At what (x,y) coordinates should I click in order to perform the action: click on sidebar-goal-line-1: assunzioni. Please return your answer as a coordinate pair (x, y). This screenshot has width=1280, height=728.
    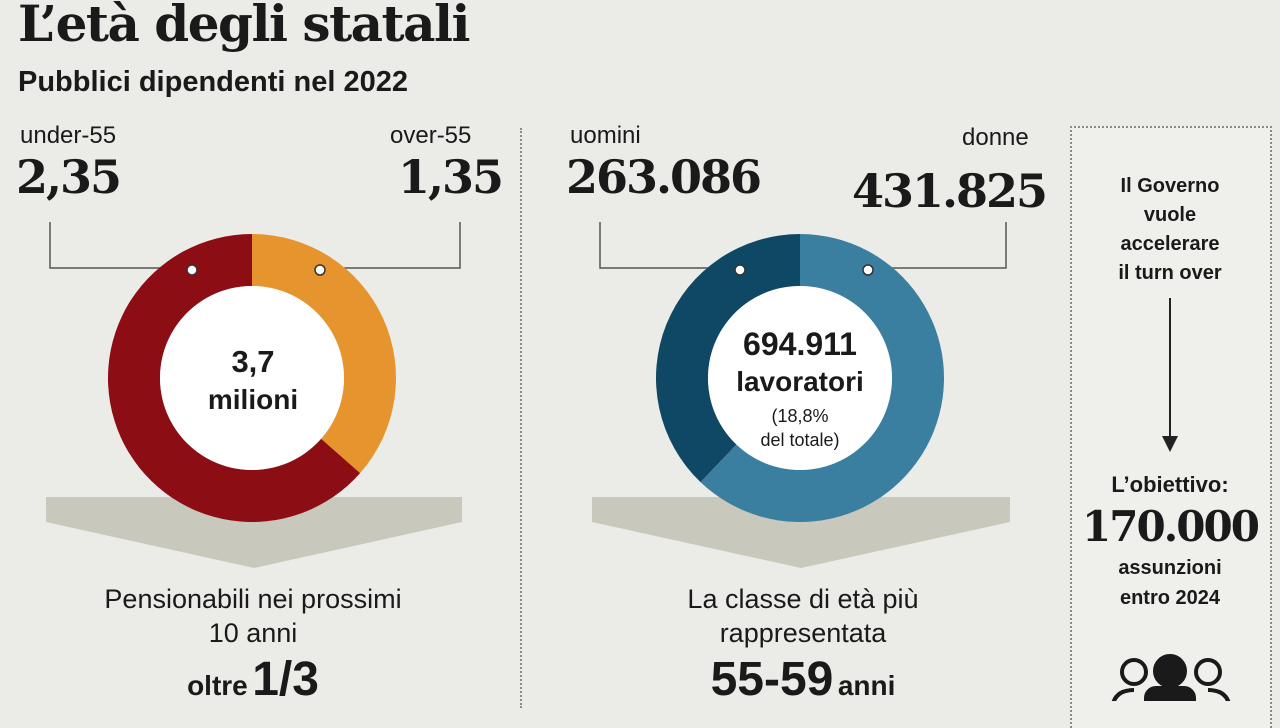
    Looking at the image, I should click on (1170, 568).